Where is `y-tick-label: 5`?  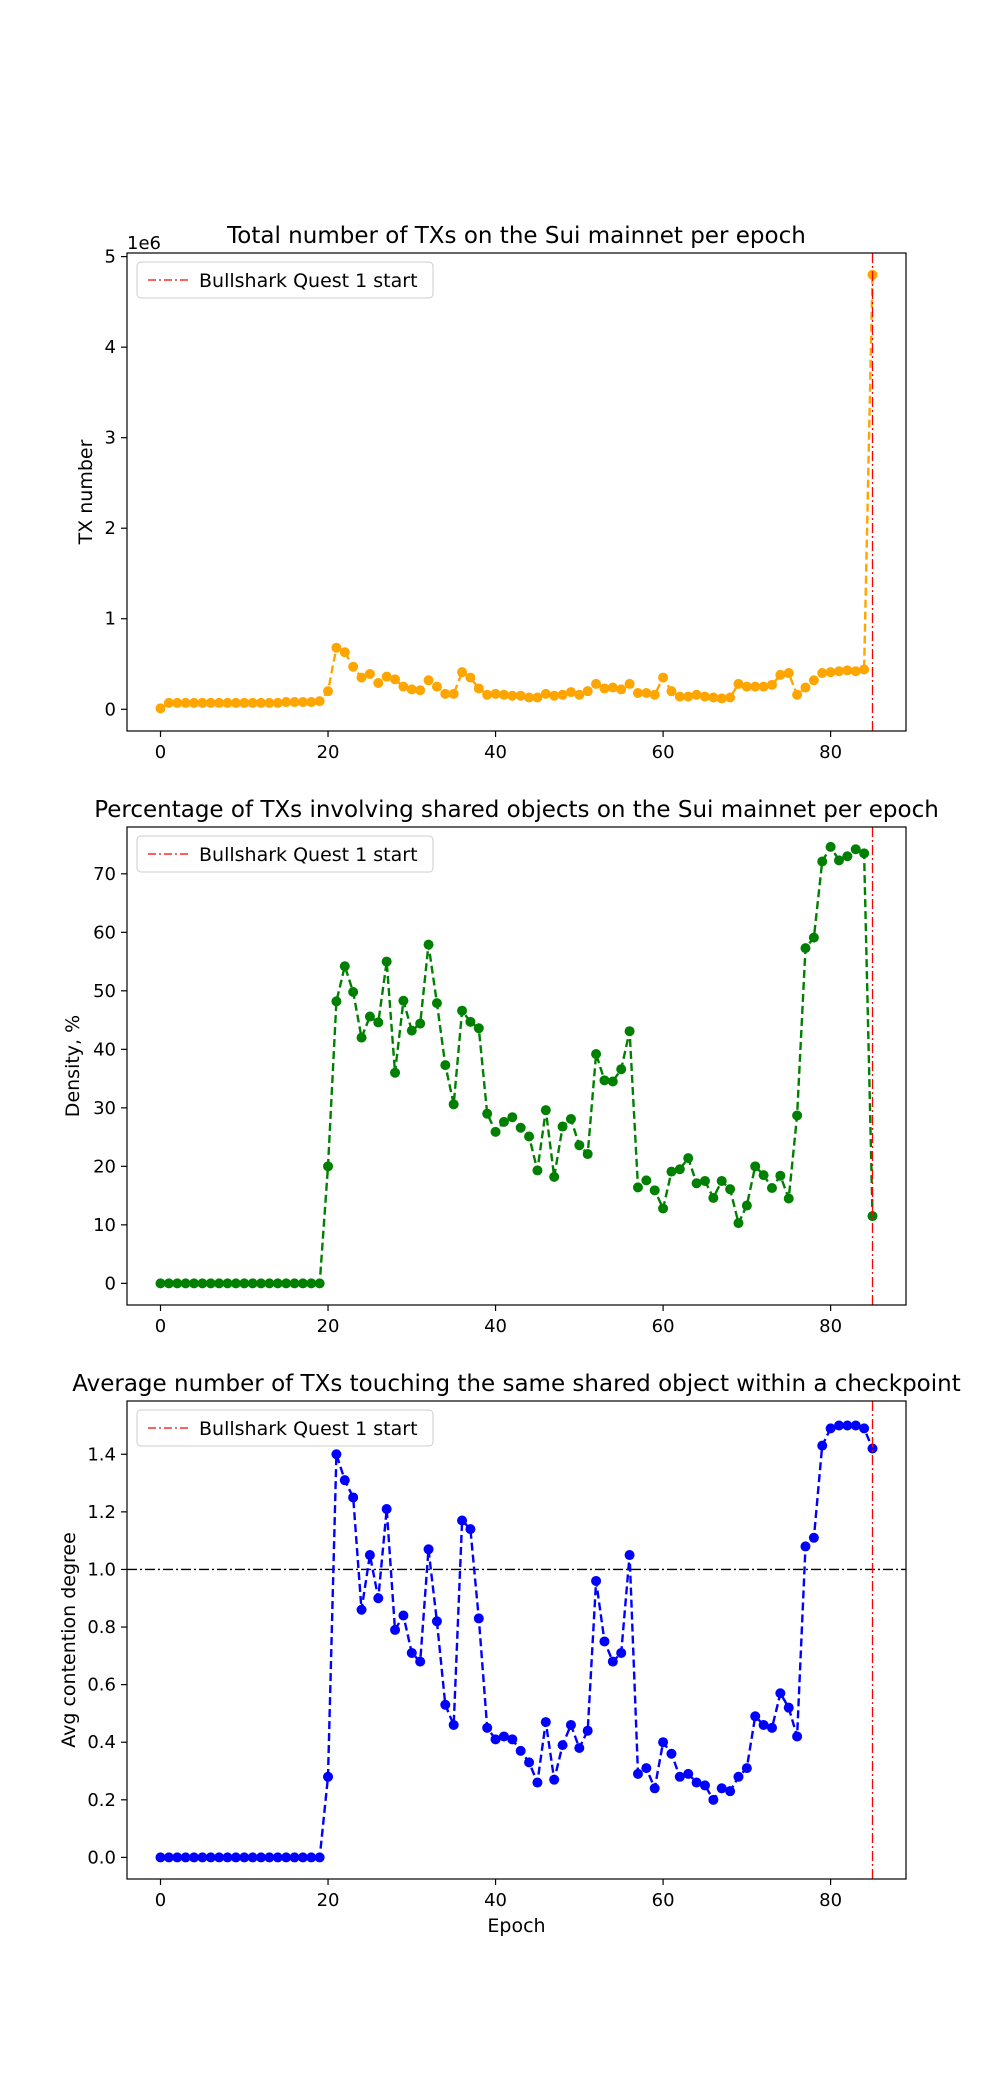 y-tick-label: 5 is located at coordinates (110, 257).